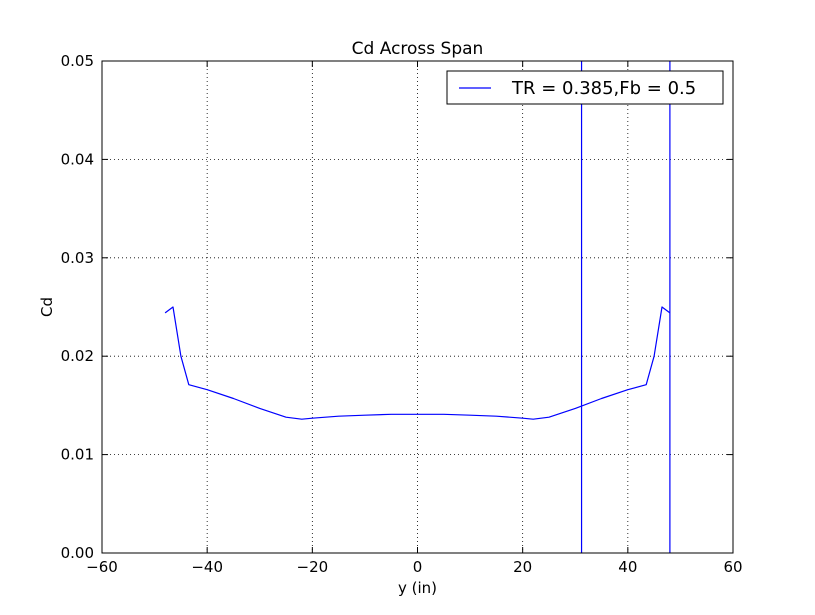 Image resolution: width=815 pixels, height=615 pixels. What do you see at coordinates (77, 356) in the screenshot?
I see `y-tick-label: 0.02` at bounding box center [77, 356].